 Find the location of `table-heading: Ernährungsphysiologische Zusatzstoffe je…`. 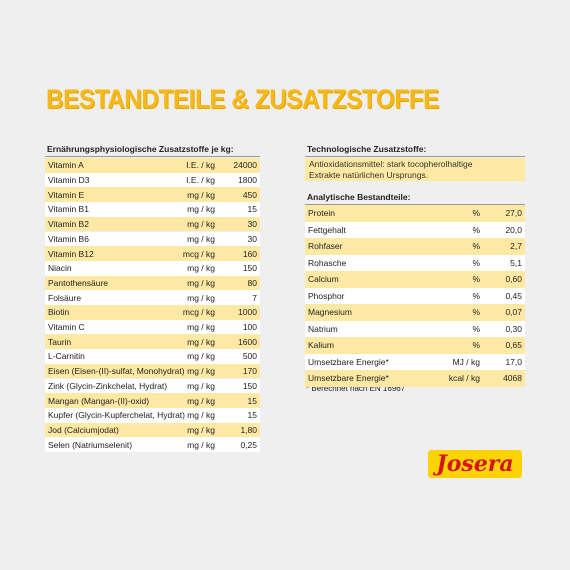

table-heading: Ernährungsphysiologische Zusatzstoffe je… is located at coordinates (152, 150).